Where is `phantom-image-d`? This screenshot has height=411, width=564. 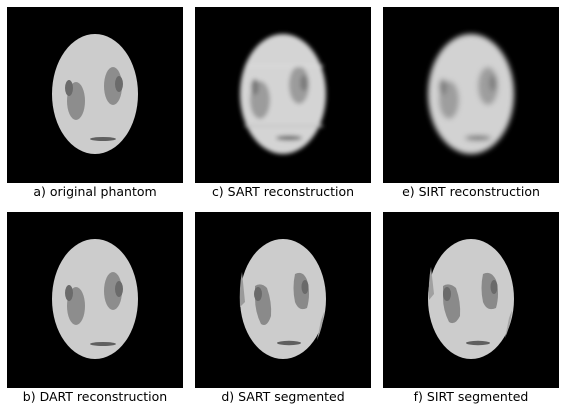
phantom-image-d is located at coordinates (282, 299).